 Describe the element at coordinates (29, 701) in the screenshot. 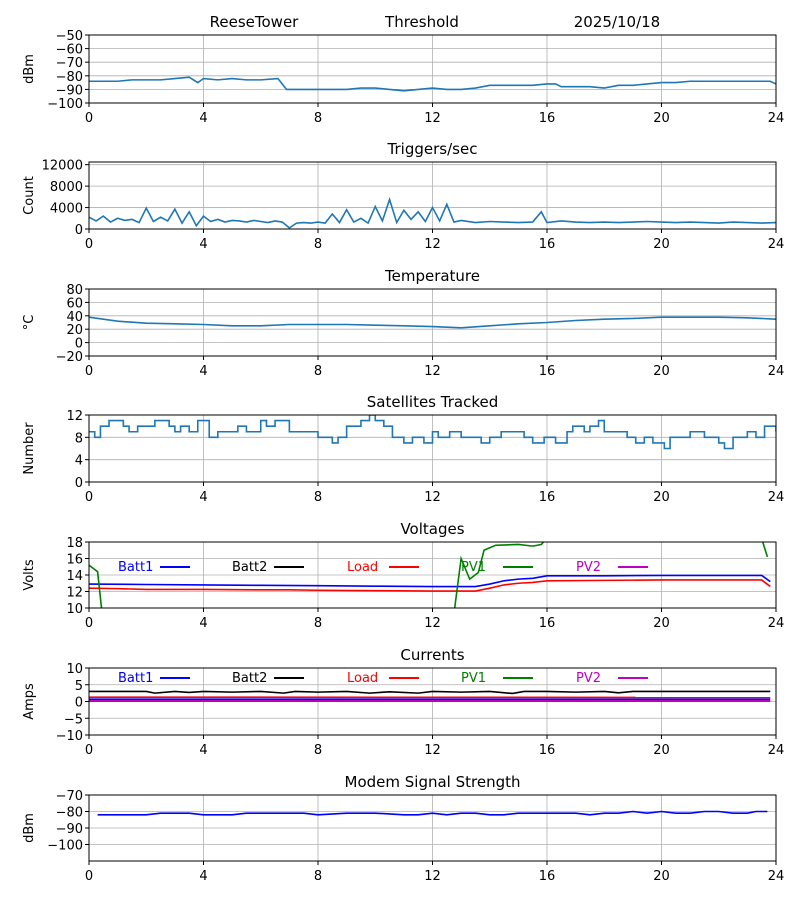

I see `y-axis-label: Amps` at that location.